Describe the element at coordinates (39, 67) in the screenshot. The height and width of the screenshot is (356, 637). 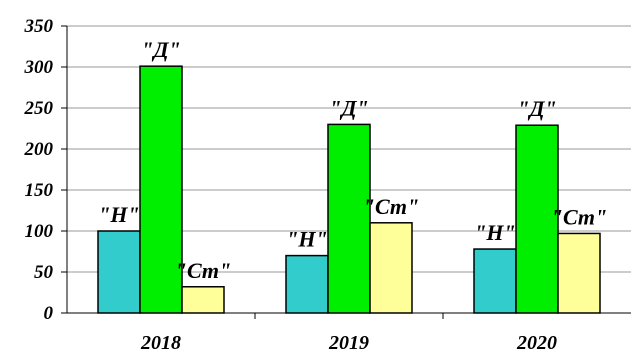
I see `y-tick-label: 300` at that location.